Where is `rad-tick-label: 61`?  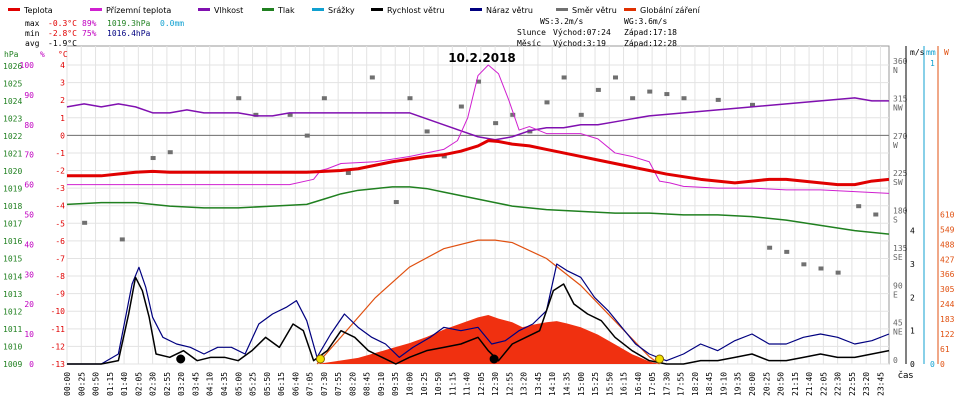 rad-tick-label: 61 is located at coordinates (945, 349).